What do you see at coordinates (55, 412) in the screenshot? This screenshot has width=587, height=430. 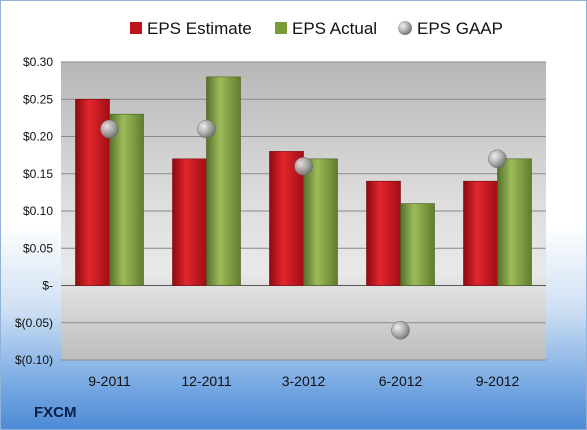 I see `ticker-label: FXCM` at bounding box center [55, 412].